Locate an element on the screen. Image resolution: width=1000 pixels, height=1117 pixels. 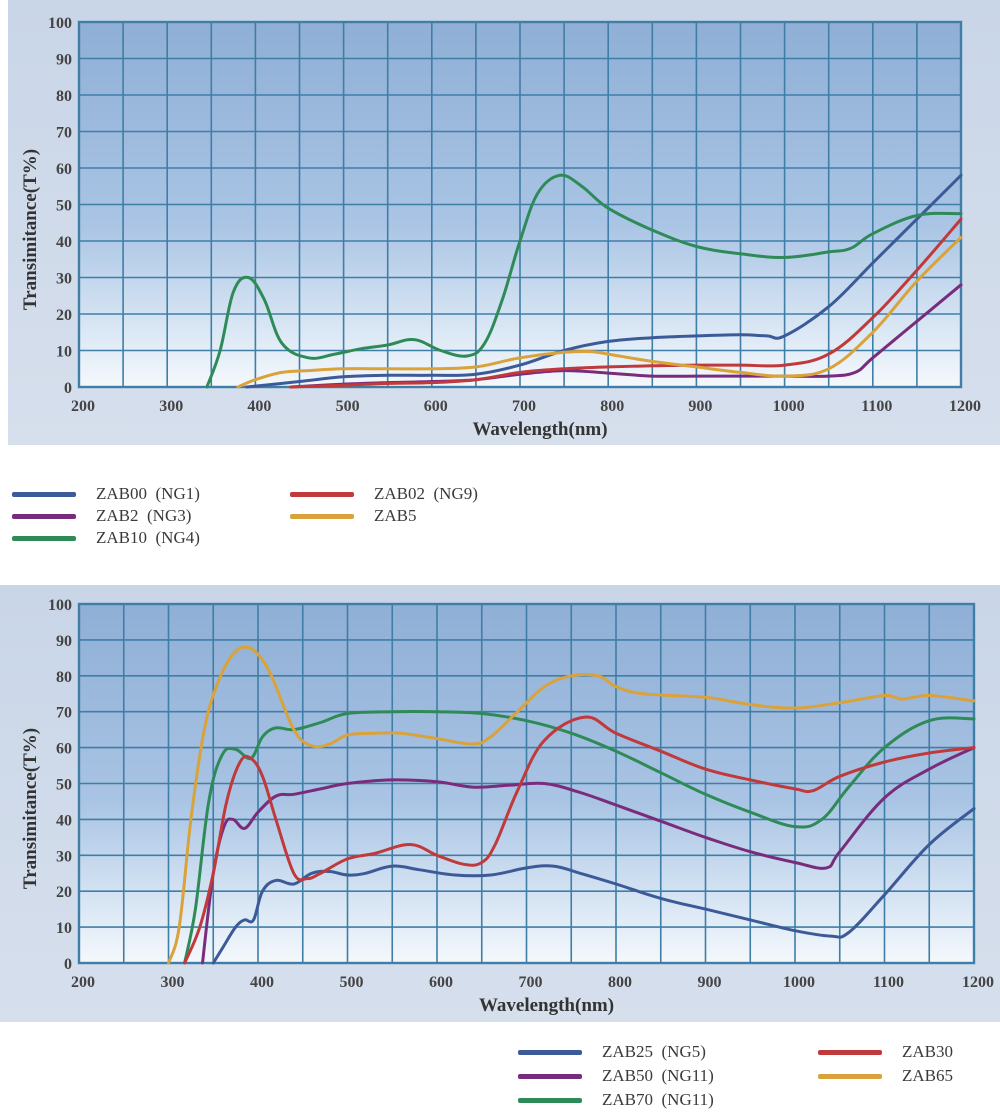
legend-label: ZAB65 is located at coordinates (927, 1075).